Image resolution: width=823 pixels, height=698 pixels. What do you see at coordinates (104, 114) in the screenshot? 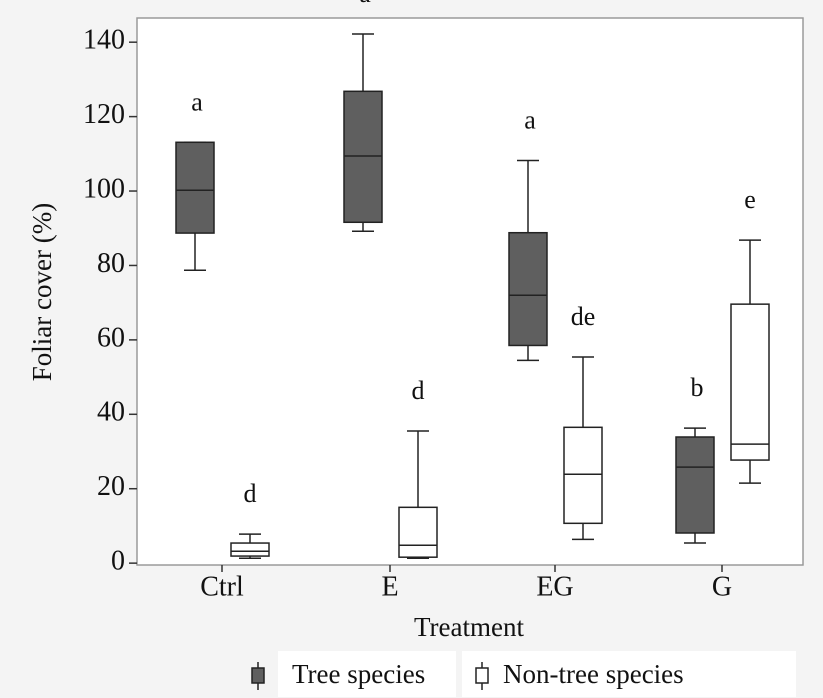
I see `y-tick-label: 120` at bounding box center [104, 114].